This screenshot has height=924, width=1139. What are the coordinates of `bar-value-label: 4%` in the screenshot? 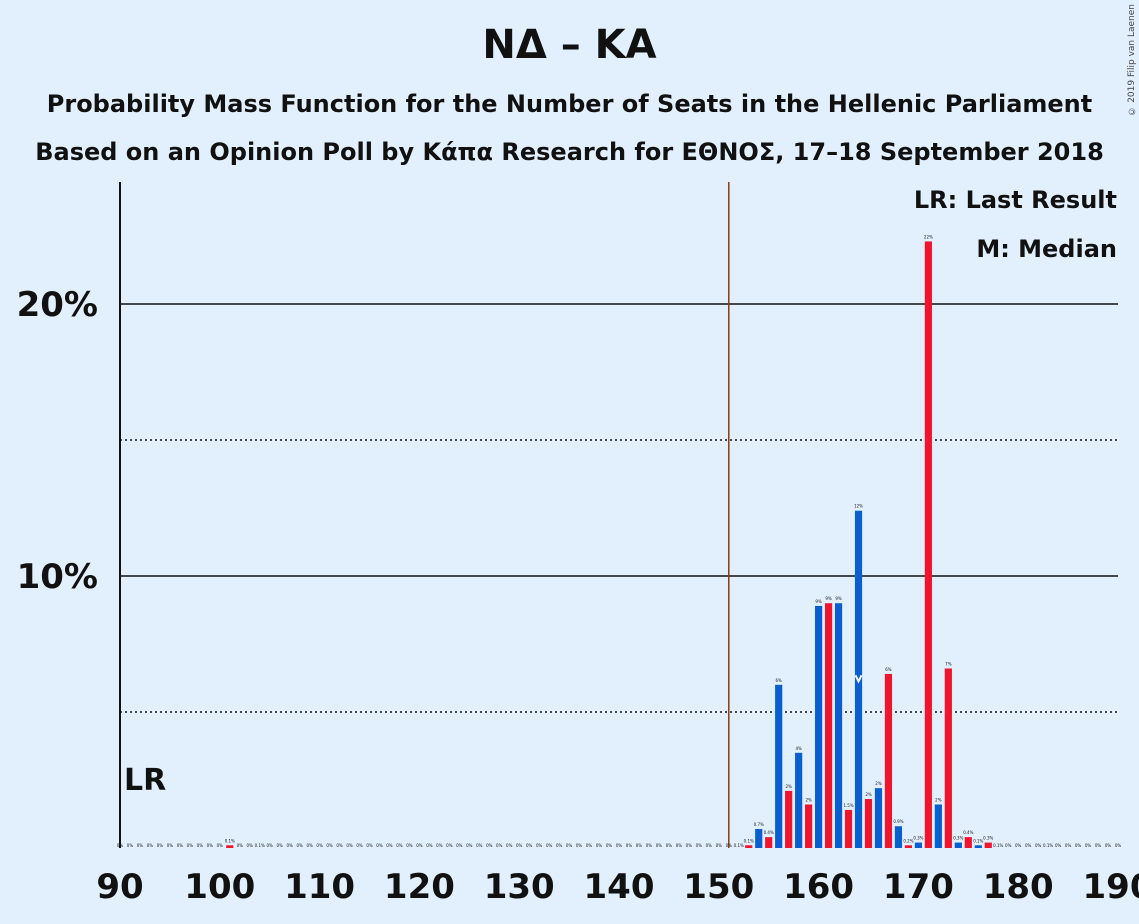 It's located at (798, 748).